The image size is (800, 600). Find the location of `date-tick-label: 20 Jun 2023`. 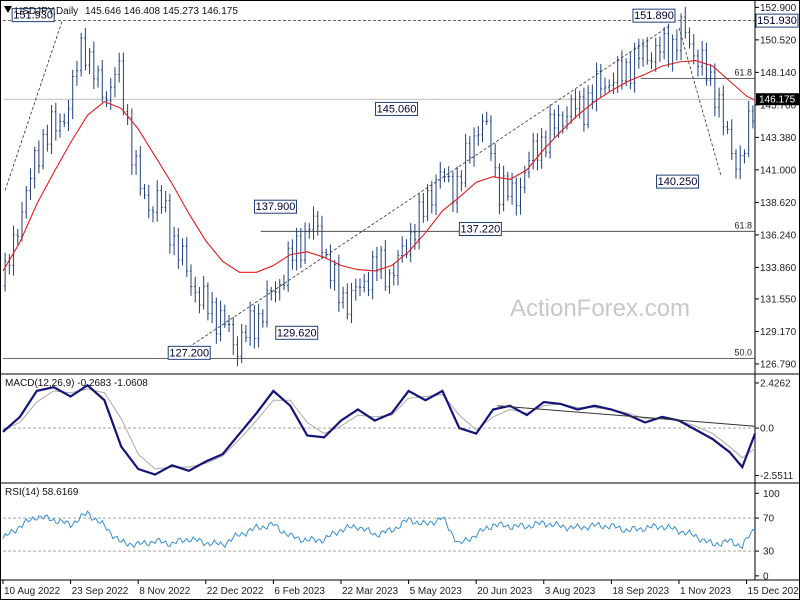

date-tick-label: 20 Jun 2023 is located at coordinates (504, 591).